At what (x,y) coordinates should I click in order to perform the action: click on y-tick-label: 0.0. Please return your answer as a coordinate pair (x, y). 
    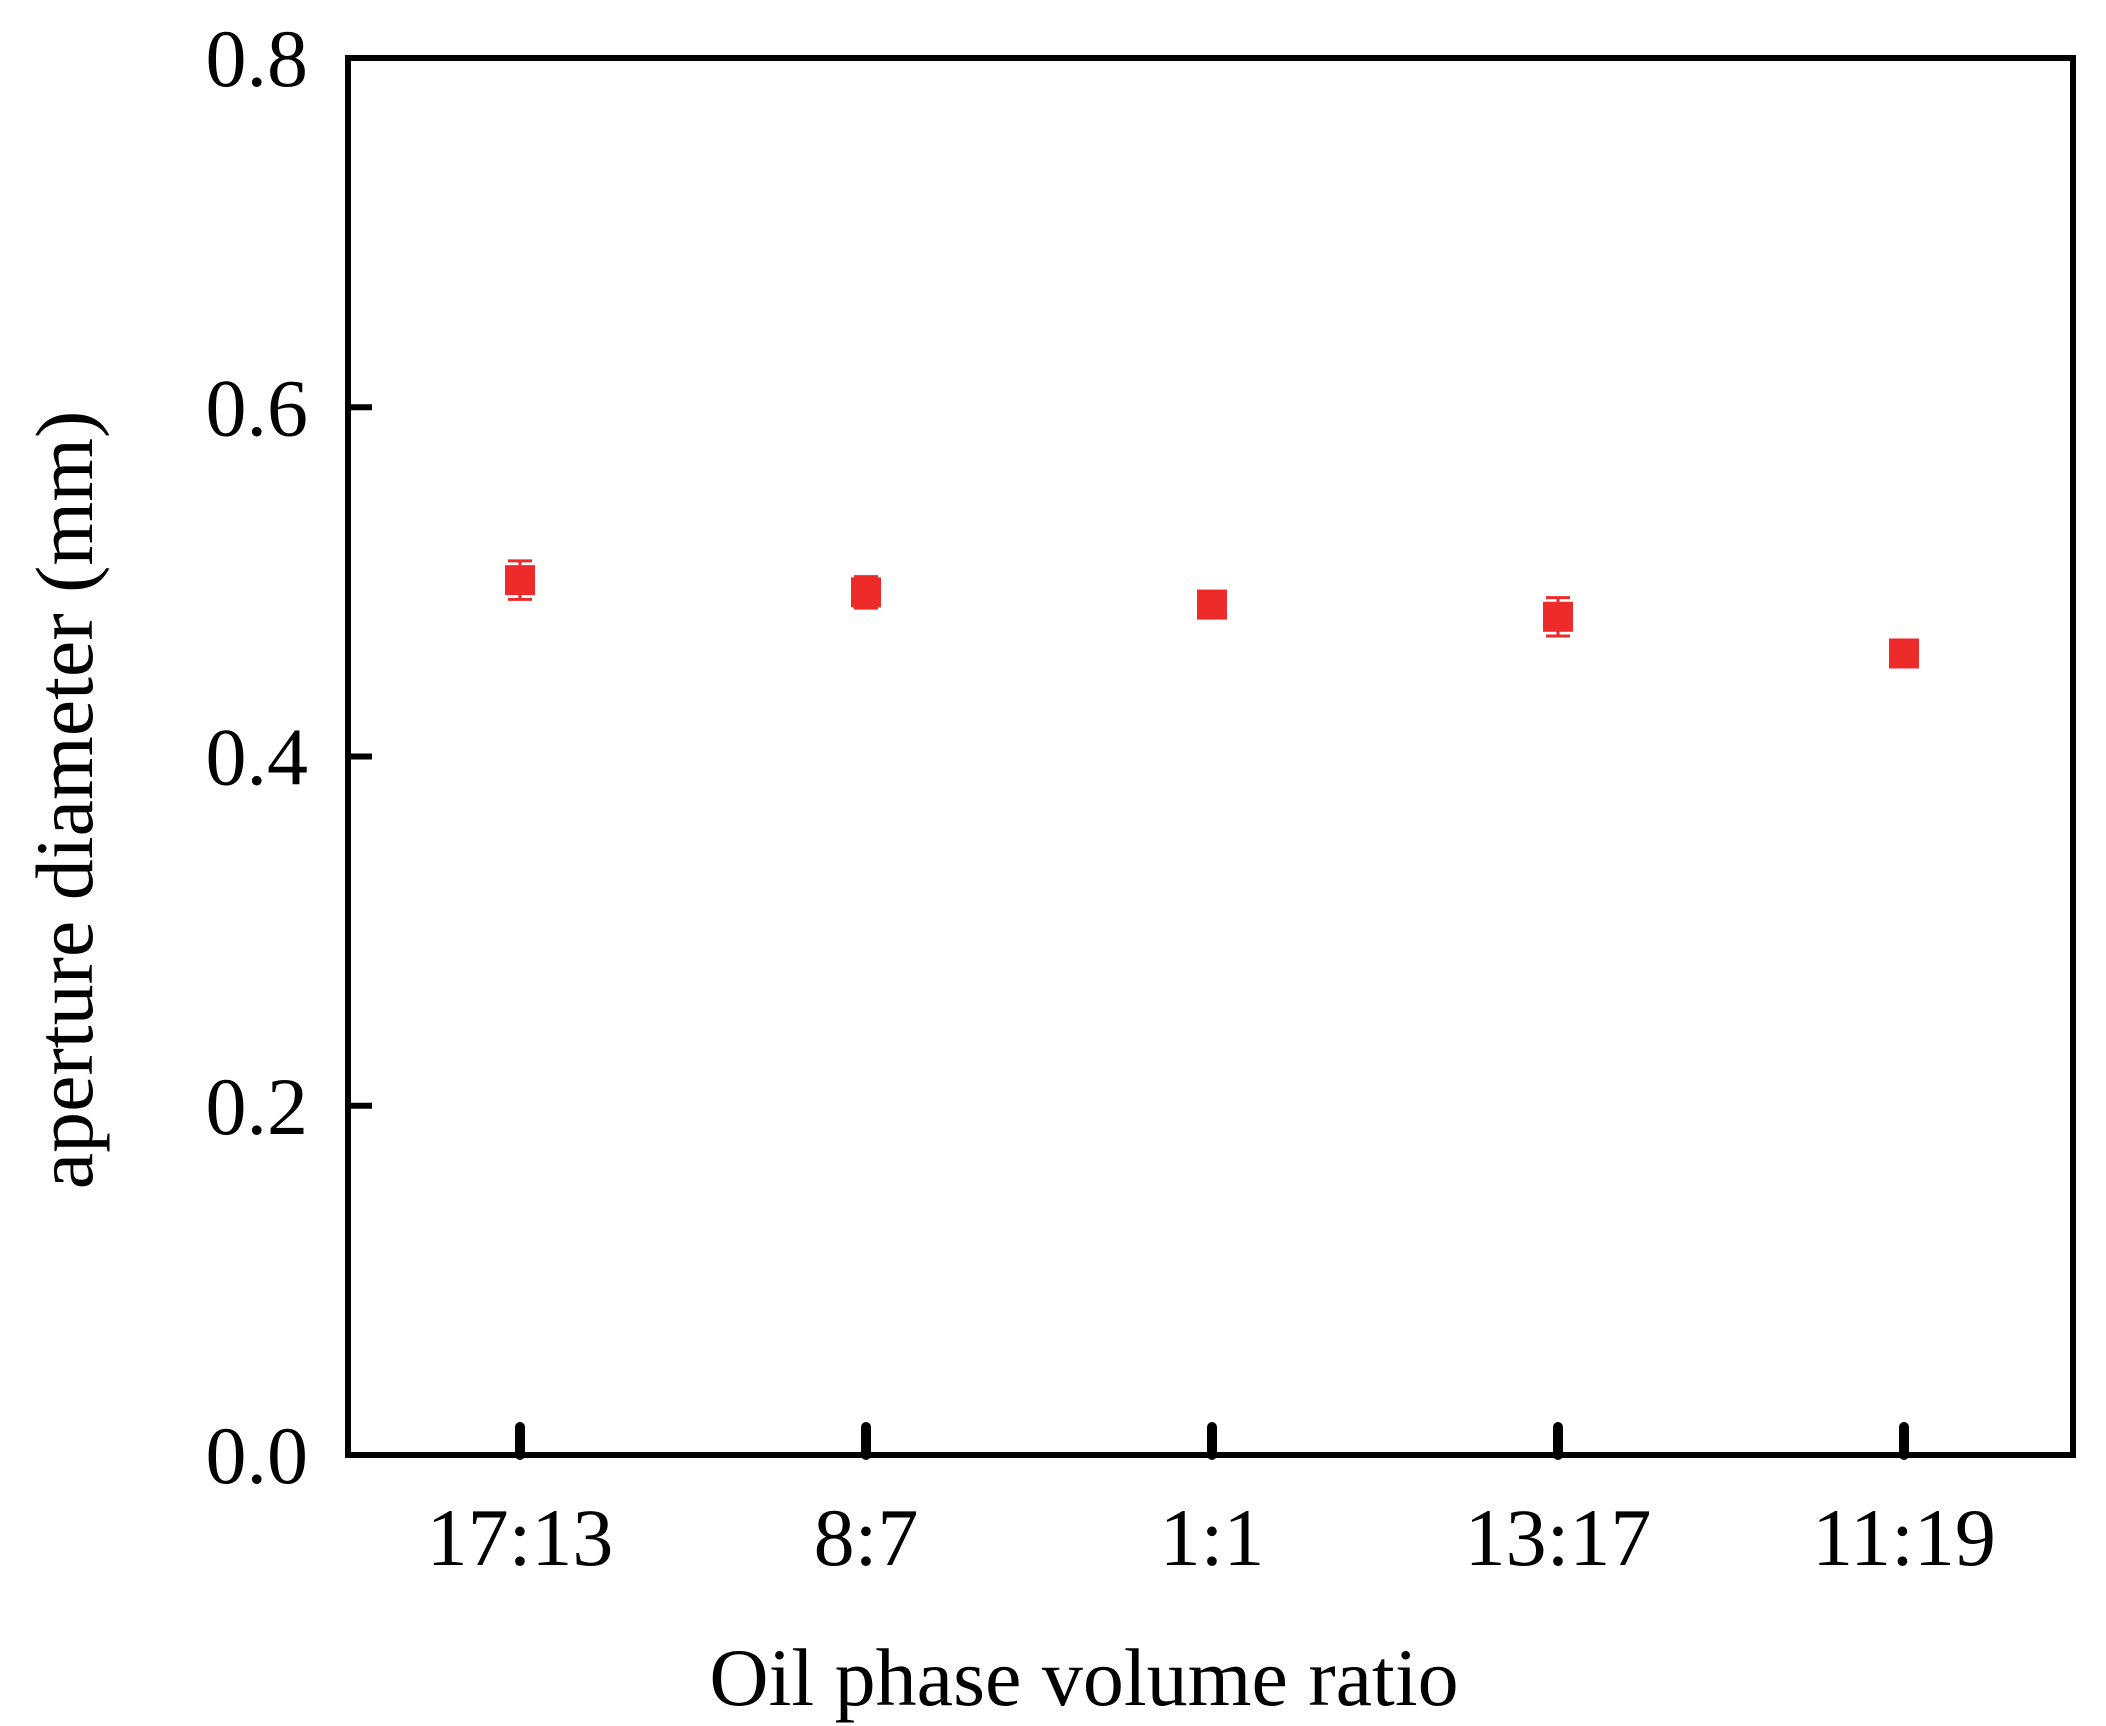
    Looking at the image, I should click on (257, 1455).